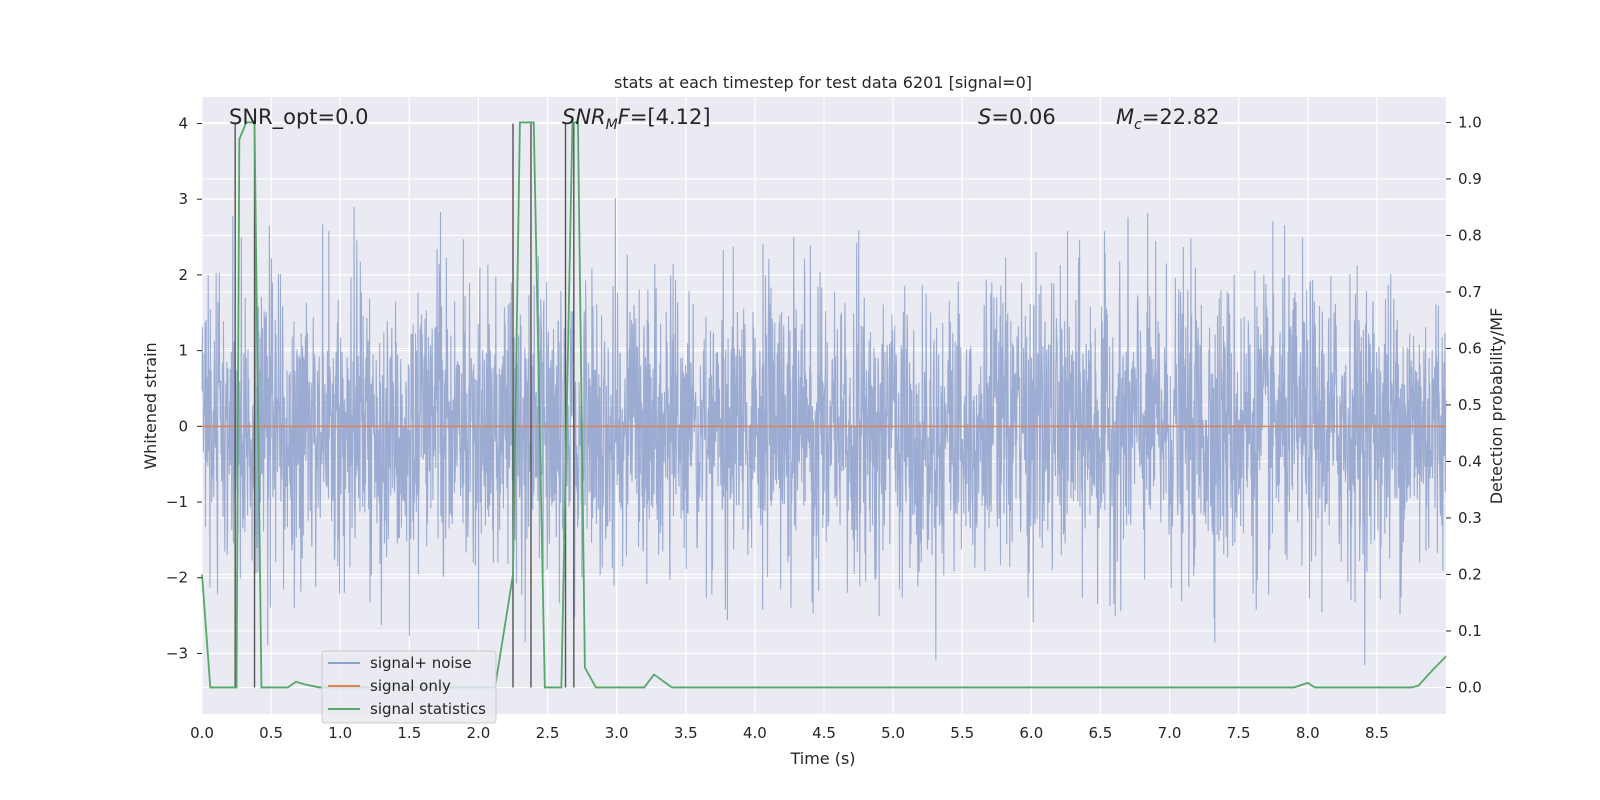 The height and width of the screenshot is (800, 1600). What do you see at coordinates (548, 733) in the screenshot?
I see `x-tick-label: 2.5` at bounding box center [548, 733].